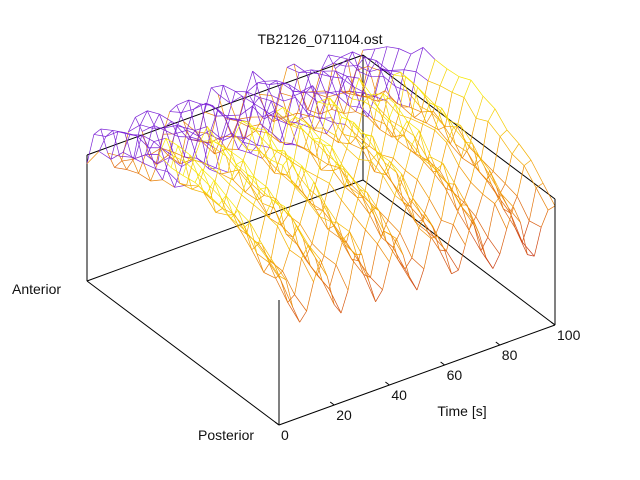 The height and width of the screenshot is (480, 640). I want to click on x-tick-mark, so click(498, 343).